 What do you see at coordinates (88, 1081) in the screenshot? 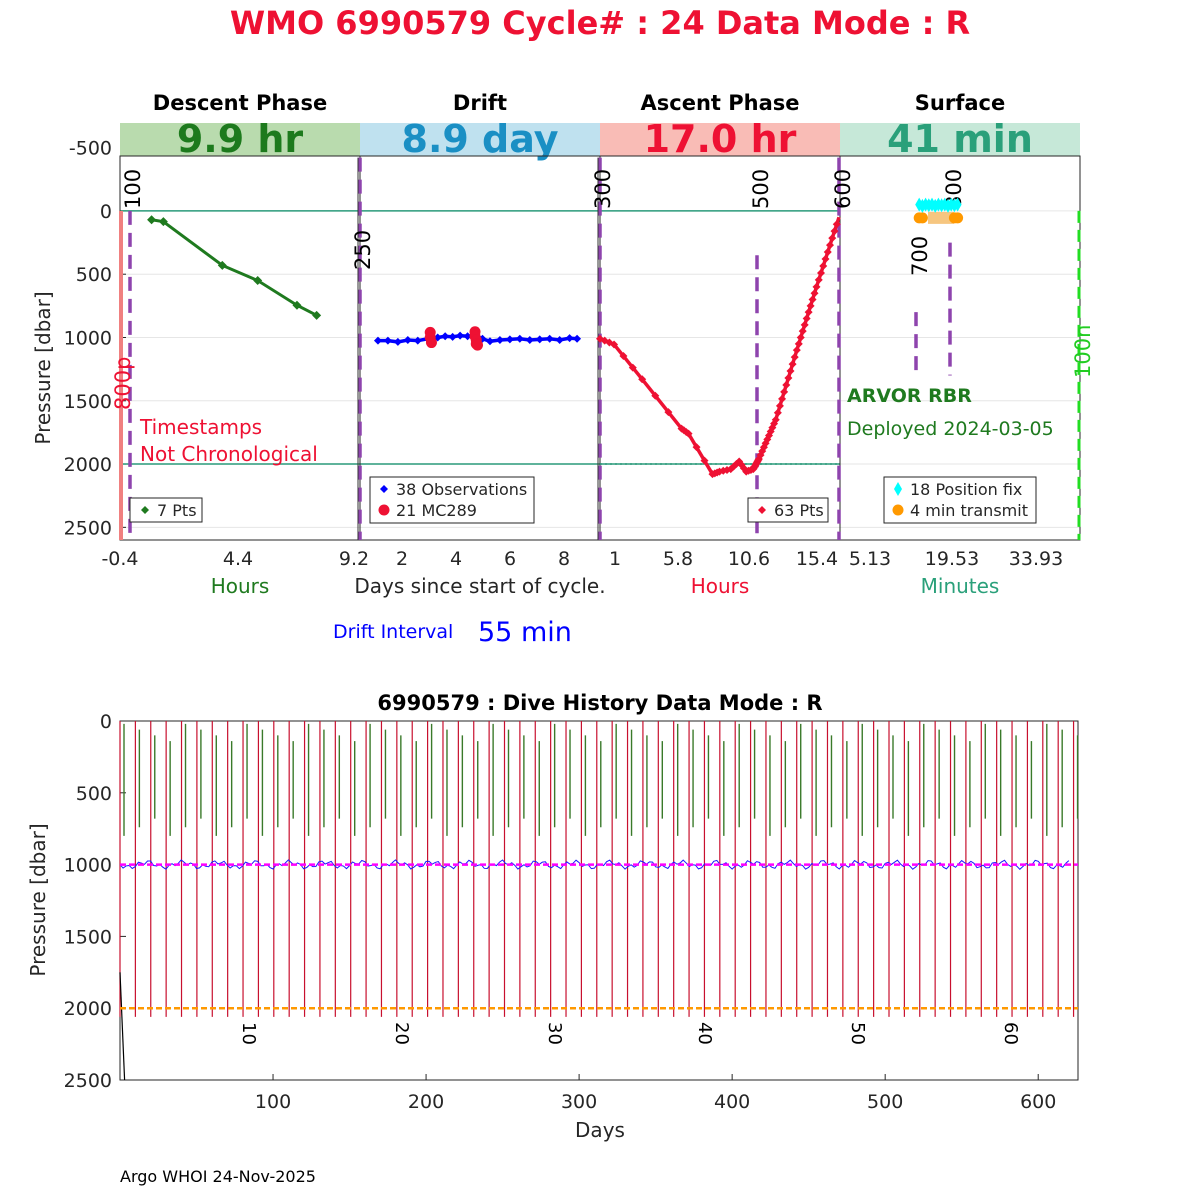
I see `history-y-tick: 2500` at bounding box center [88, 1081].